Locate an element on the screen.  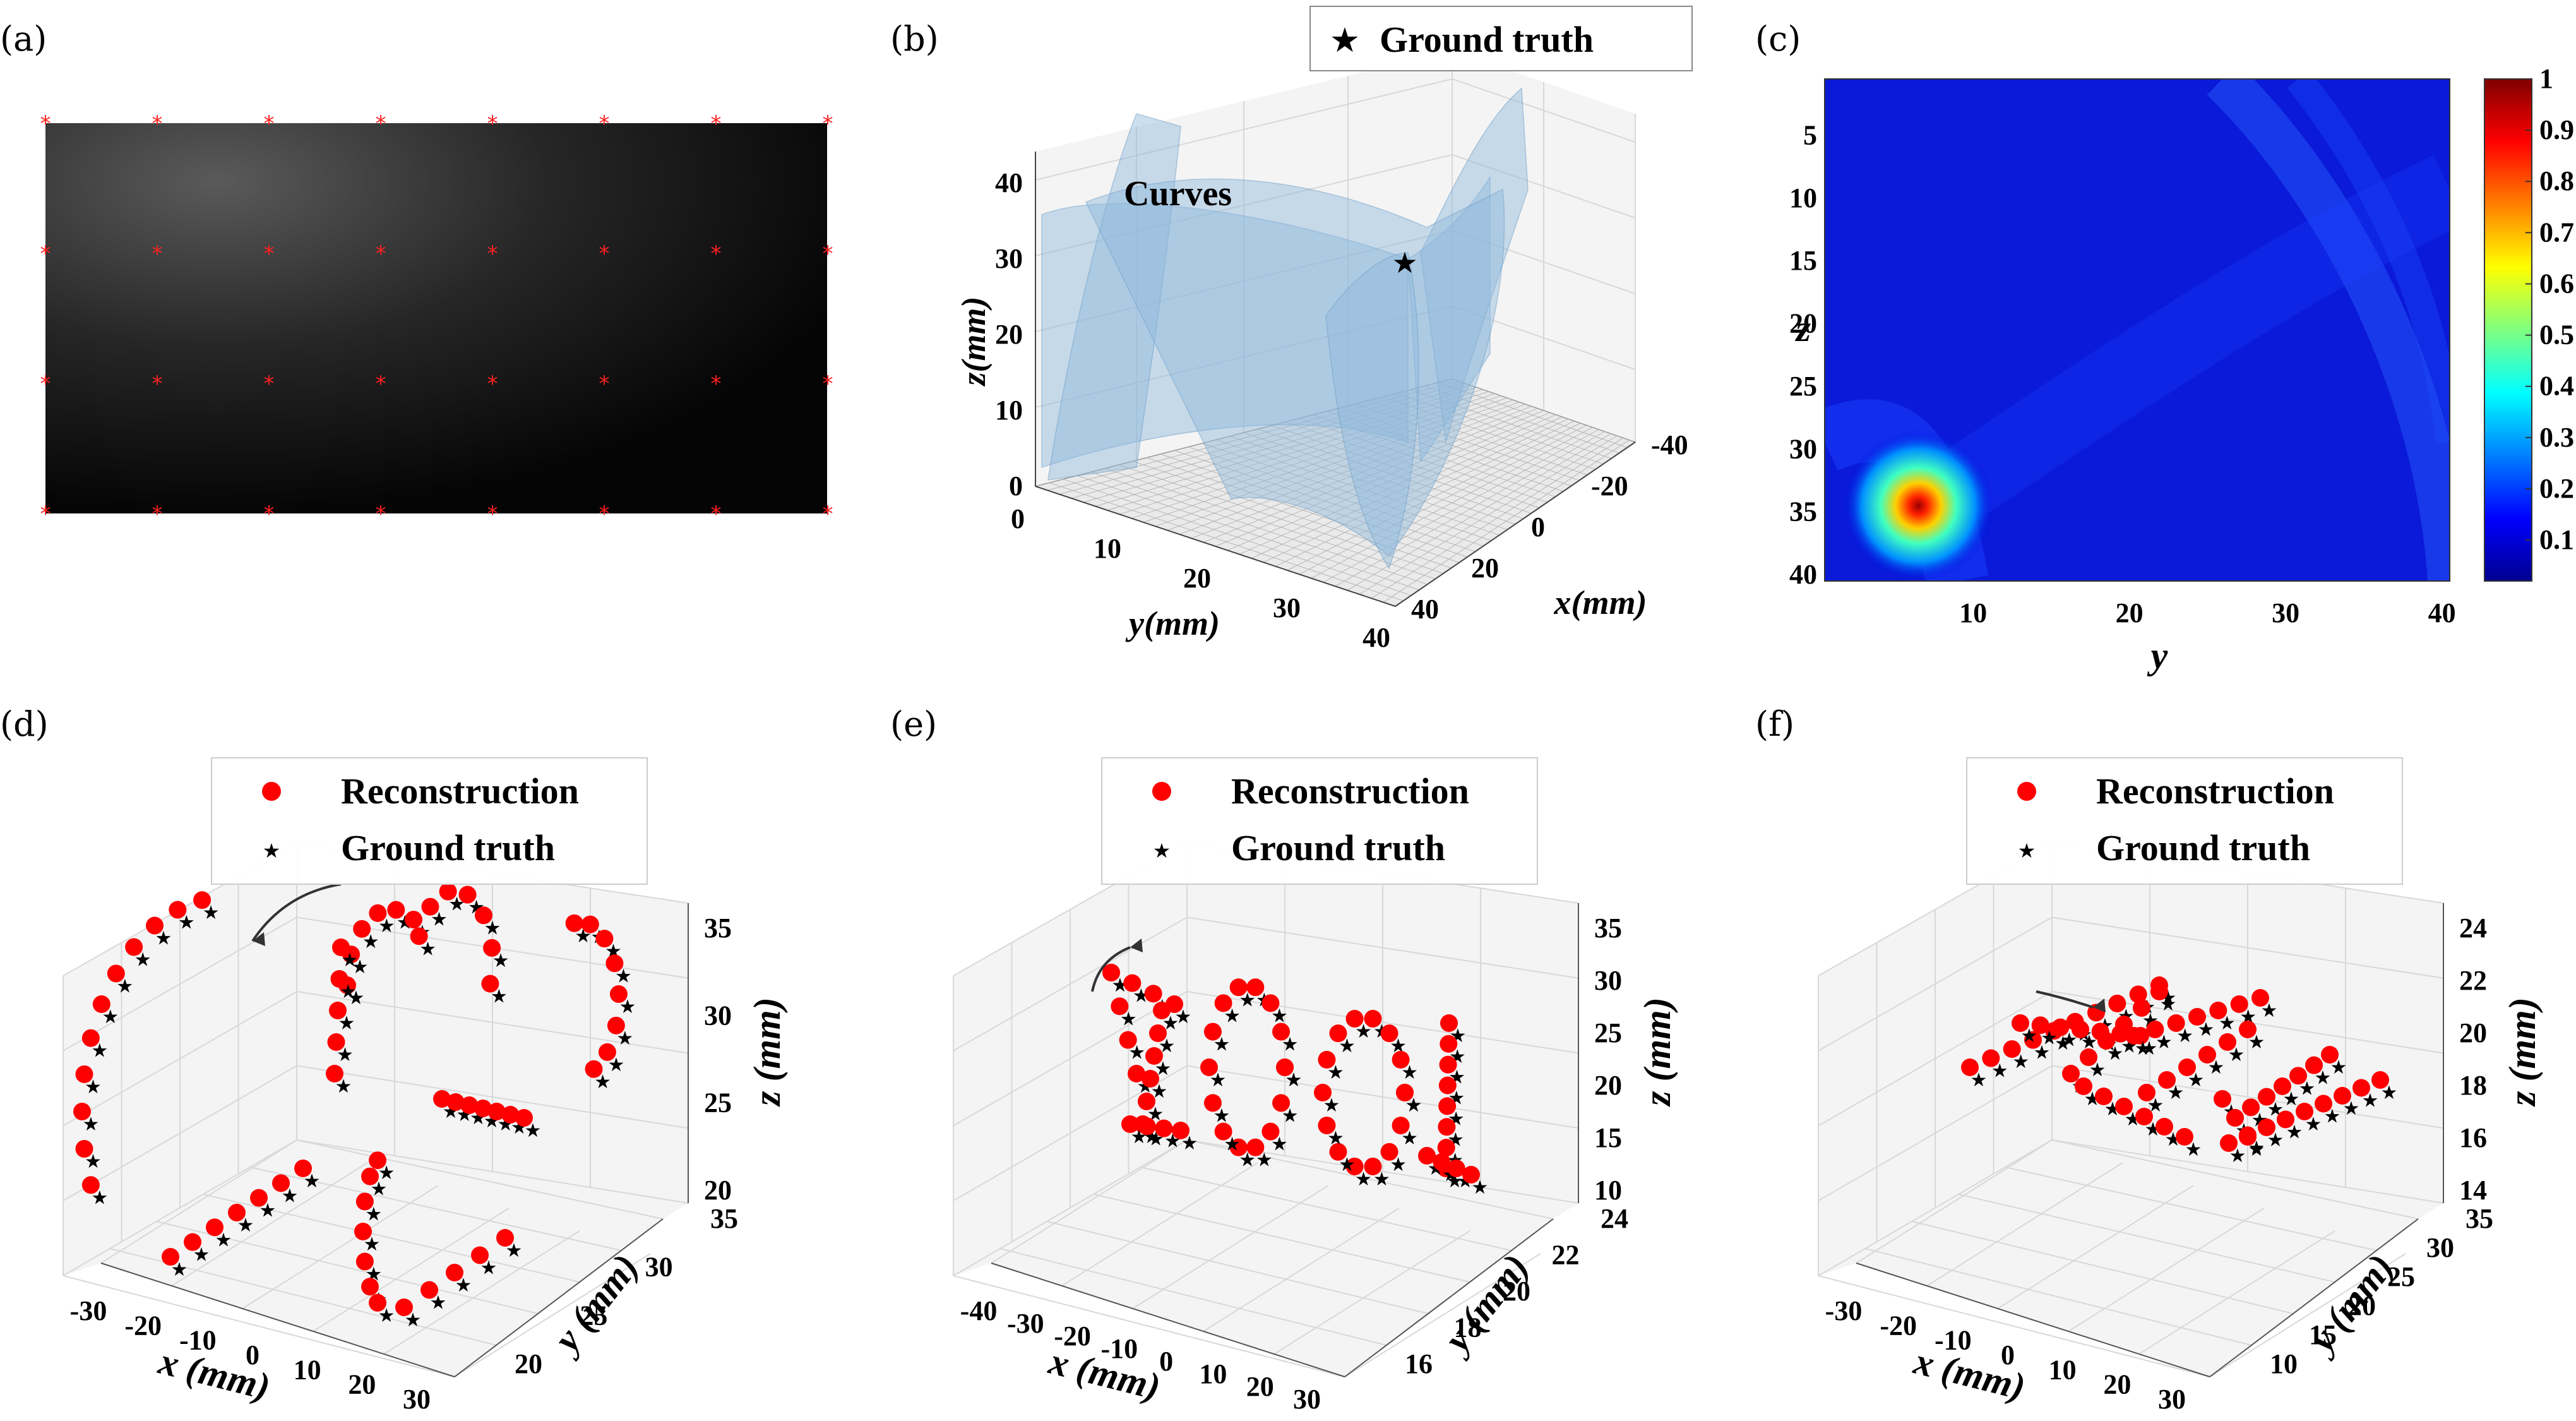
panel-a-marker-grid: * * * * * * * * * * * * * * * * * * * * * * * * * * * * * * * * is located at coordinates (436, 319).